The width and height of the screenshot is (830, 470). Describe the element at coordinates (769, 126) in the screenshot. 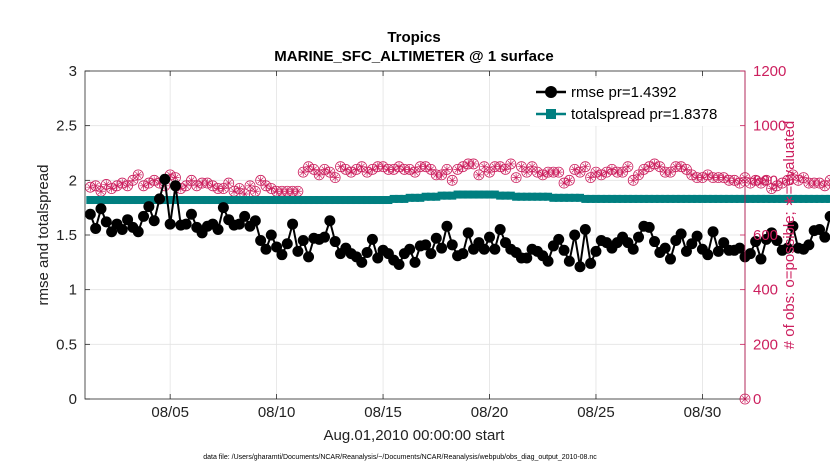

I see `y2-tick-label: 1000` at that location.